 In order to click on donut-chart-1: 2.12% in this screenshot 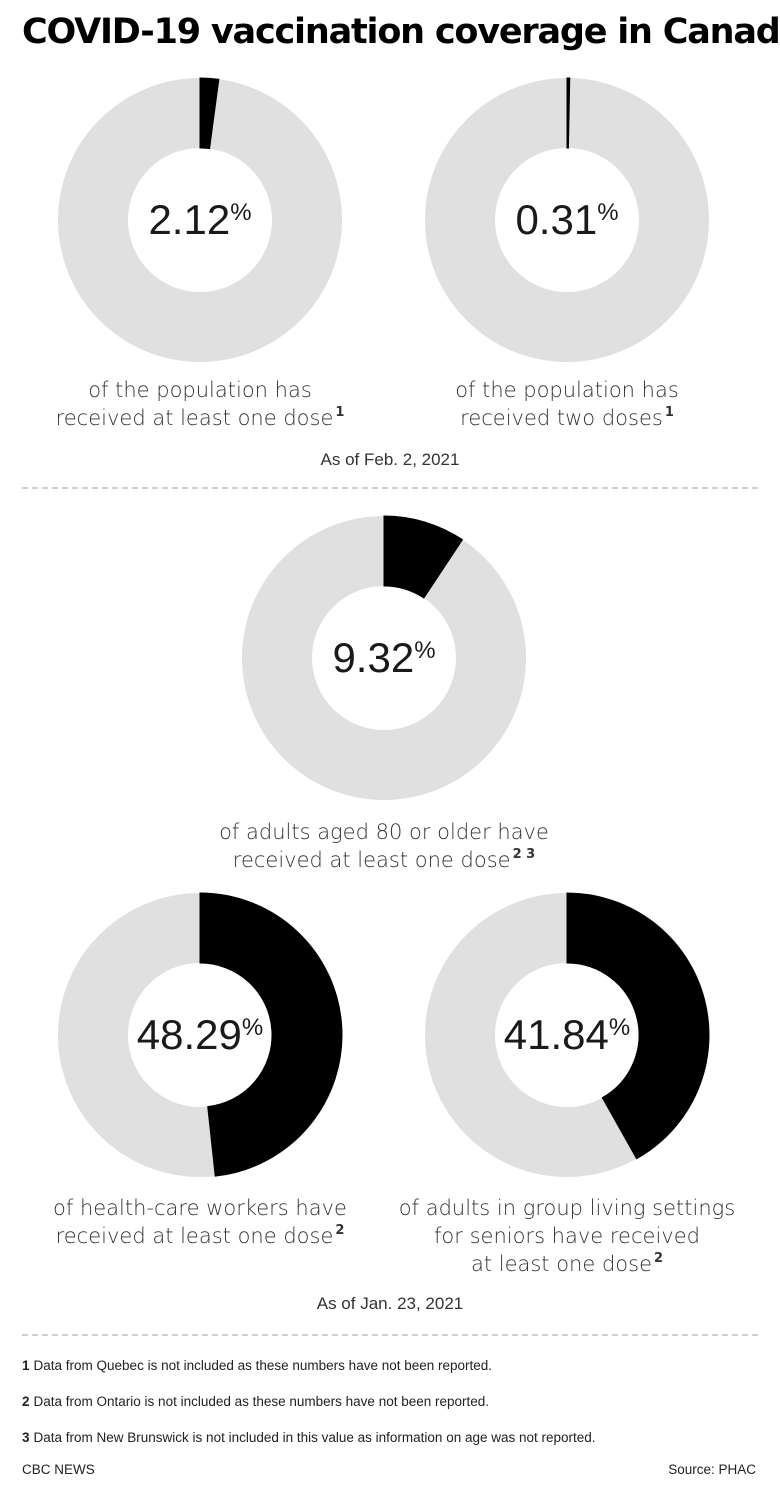, I will do `click(200, 219)`.